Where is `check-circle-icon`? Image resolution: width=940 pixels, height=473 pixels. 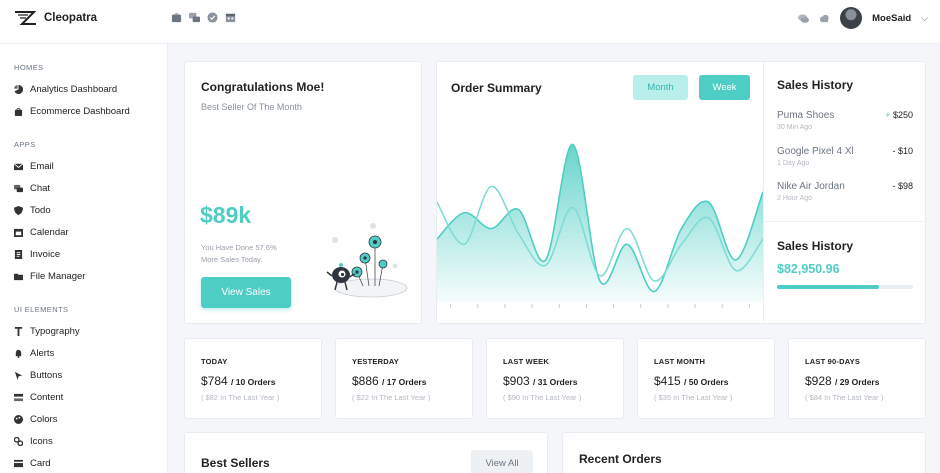
check-circle-icon is located at coordinates (212, 17).